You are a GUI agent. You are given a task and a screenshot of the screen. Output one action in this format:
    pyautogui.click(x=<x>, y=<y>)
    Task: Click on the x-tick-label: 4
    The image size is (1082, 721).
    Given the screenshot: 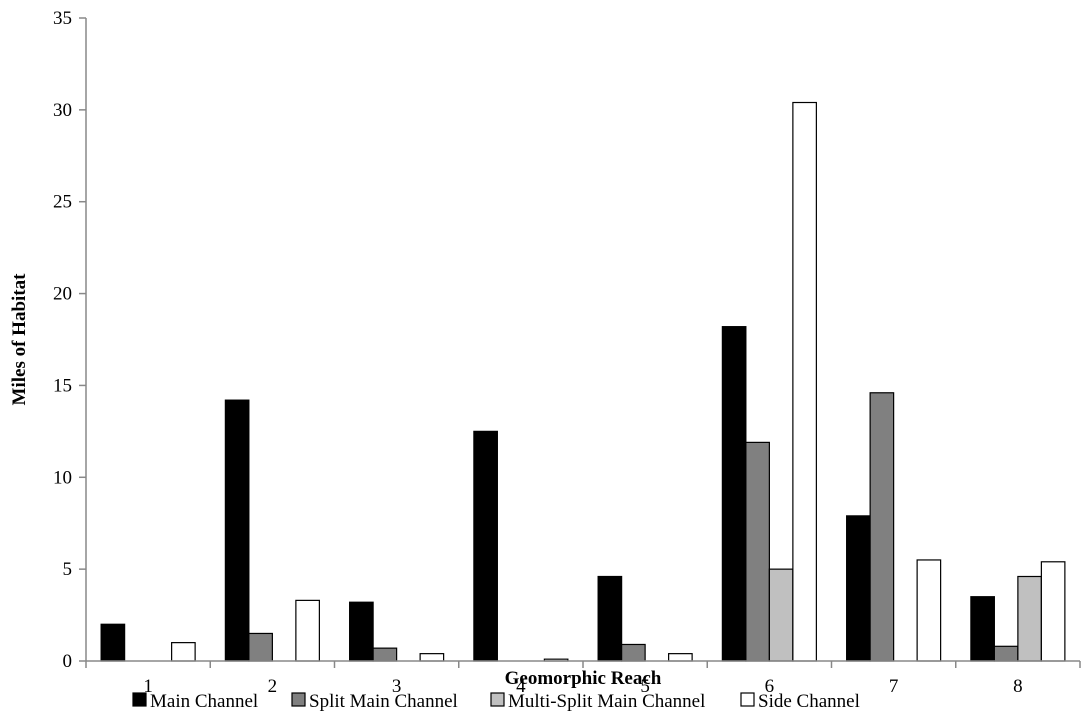 What is the action you would take?
    pyautogui.click(x=521, y=686)
    